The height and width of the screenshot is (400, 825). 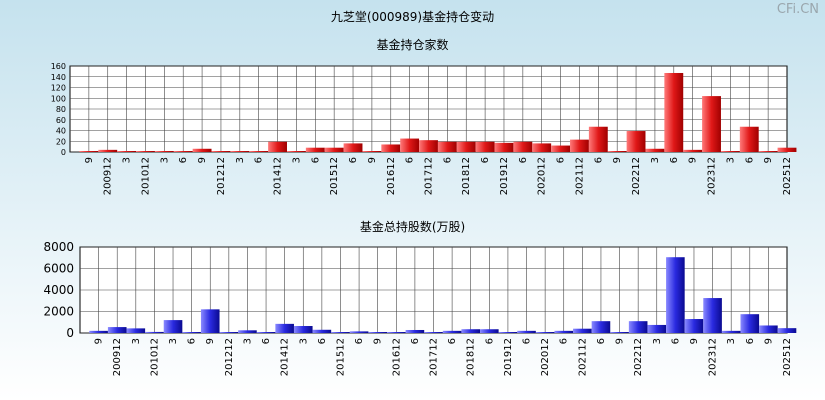 What do you see at coordinates (58, 247) in the screenshot?
I see `y-tick-label: 8000` at bounding box center [58, 247].